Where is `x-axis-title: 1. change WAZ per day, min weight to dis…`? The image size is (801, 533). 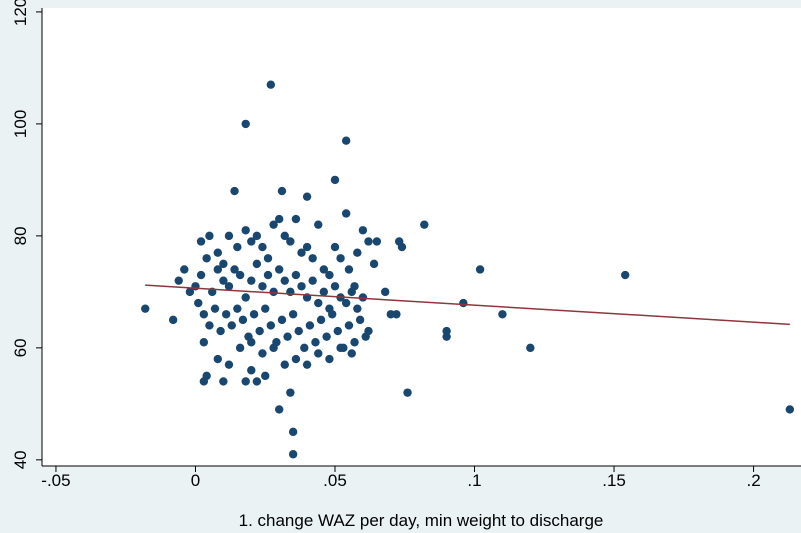
x-axis-title: 1. change WAZ per day, min weight to dis… is located at coordinates (421, 520).